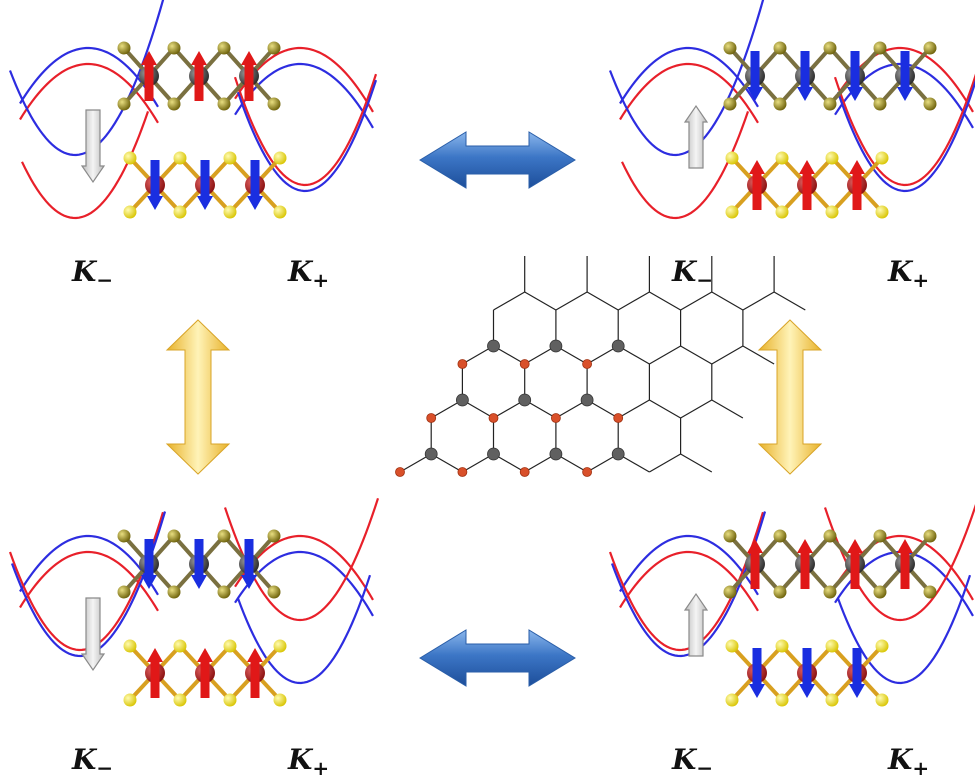 The image size is (975, 780). What do you see at coordinates (790, 397) in the screenshot?
I see `yellow-double-arrow-right` at bounding box center [790, 397].